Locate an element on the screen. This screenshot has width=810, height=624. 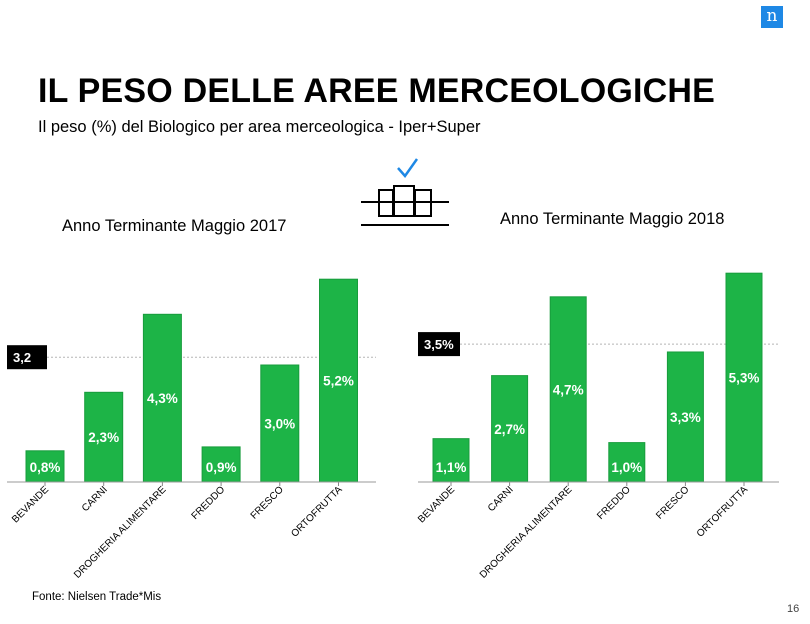
shelf-check-icon is located at coordinates (405, 192).